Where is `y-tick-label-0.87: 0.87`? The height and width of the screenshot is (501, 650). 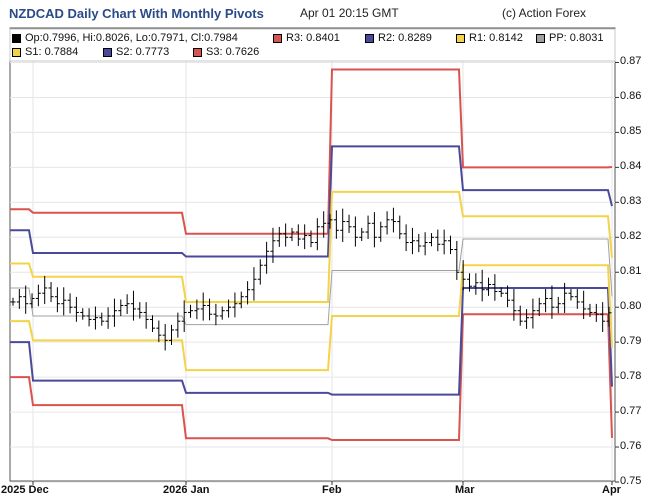 y-tick-label-0.87: 0.87 is located at coordinates (631, 61).